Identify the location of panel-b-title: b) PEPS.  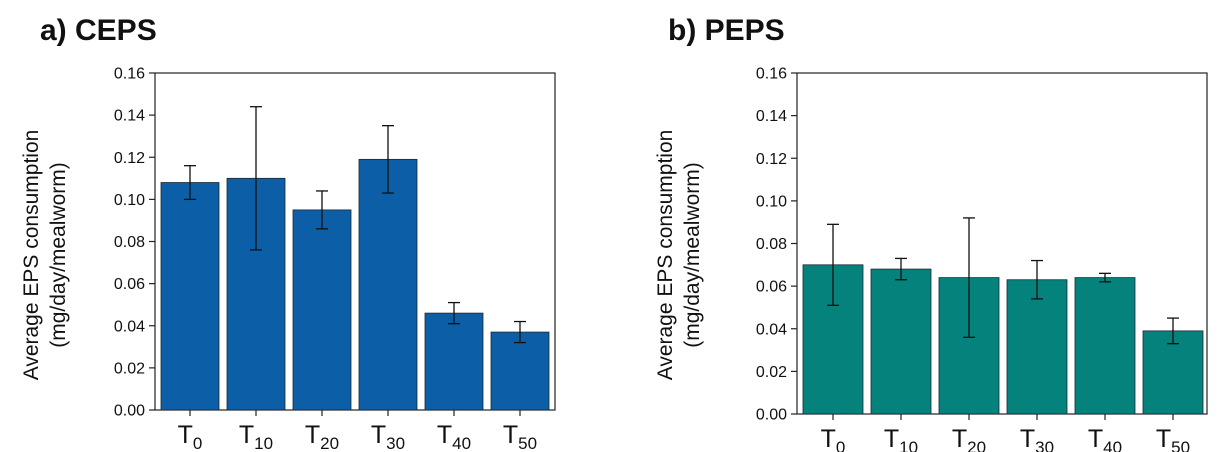
(726, 30).